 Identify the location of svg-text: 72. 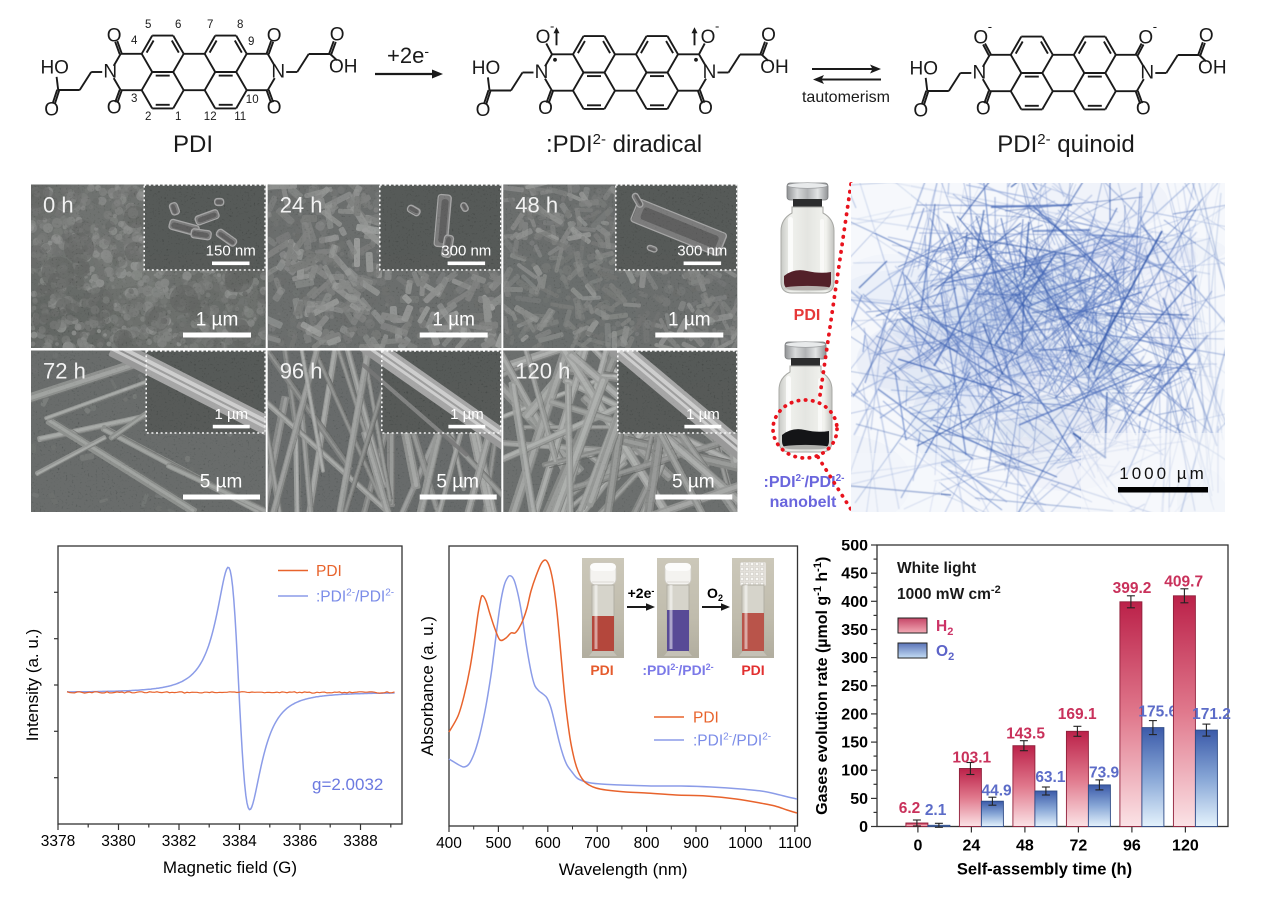
(1079, 846).